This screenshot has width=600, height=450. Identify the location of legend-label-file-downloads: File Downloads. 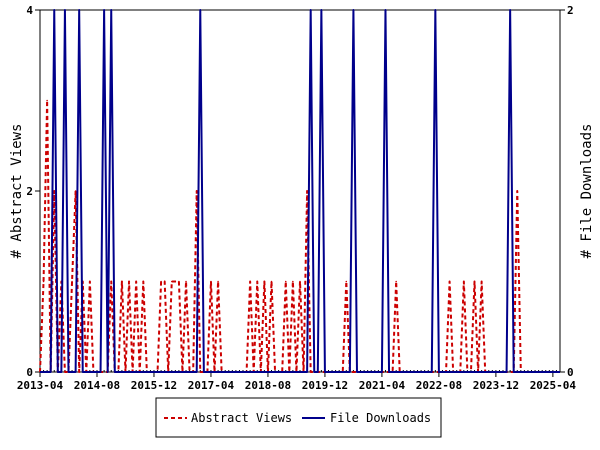
(380, 418).